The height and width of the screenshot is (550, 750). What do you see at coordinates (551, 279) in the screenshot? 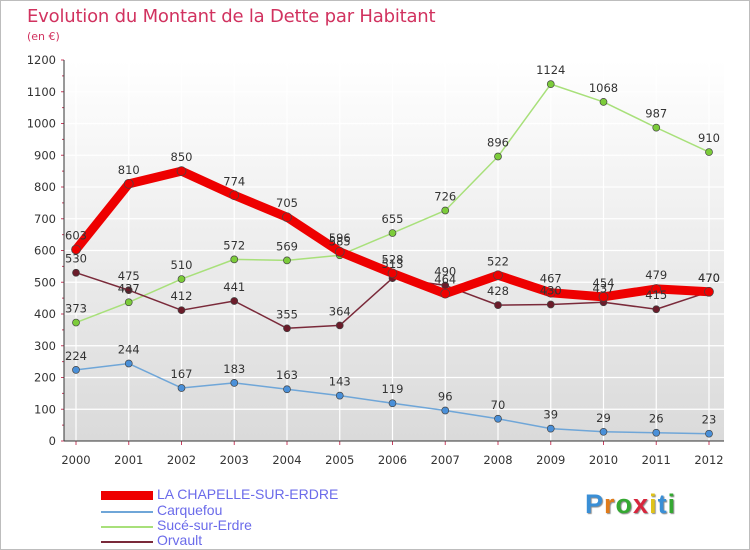
I see `data-label-la-chapelle-sur-erdre: 467` at bounding box center [551, 279].